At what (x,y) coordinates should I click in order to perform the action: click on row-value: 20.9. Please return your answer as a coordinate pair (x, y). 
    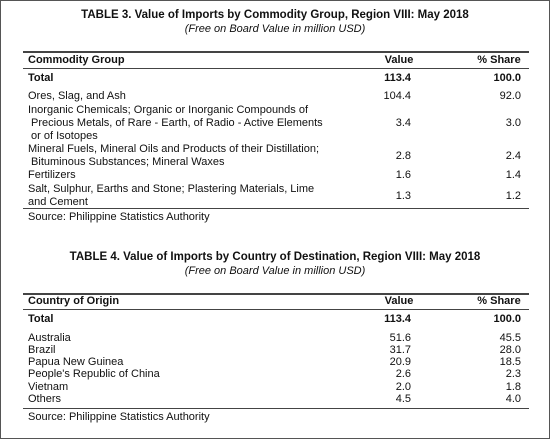
    Looking at the image, I should click on (400, 362).